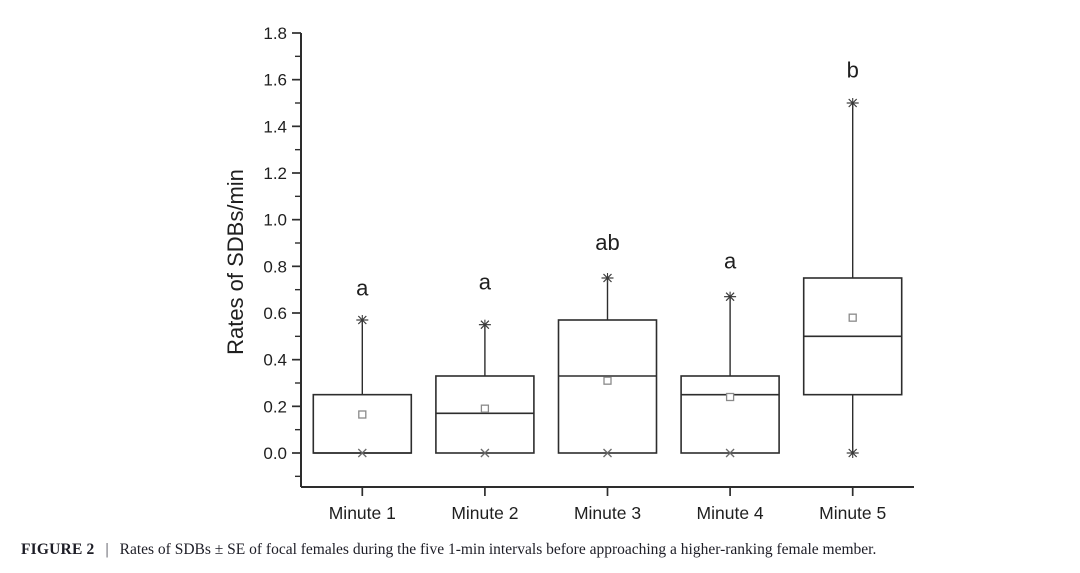  What do you see at coordinates (730, 513) in the screenshot?
I see `x-category-label: Minute 4` at bounding box center [730, 513].